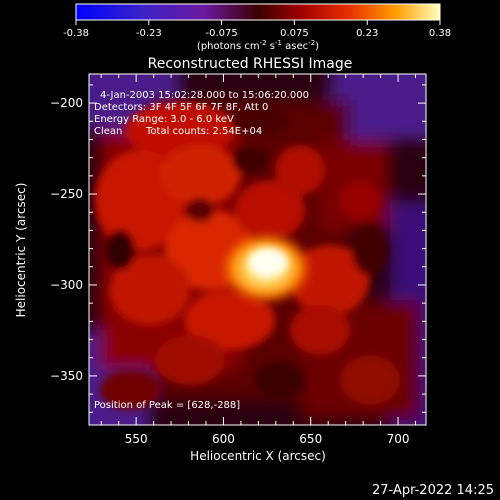 The height and width of the screenshot is (500, 500). I want to click on x-tick-label: 650, so click(310, 439).